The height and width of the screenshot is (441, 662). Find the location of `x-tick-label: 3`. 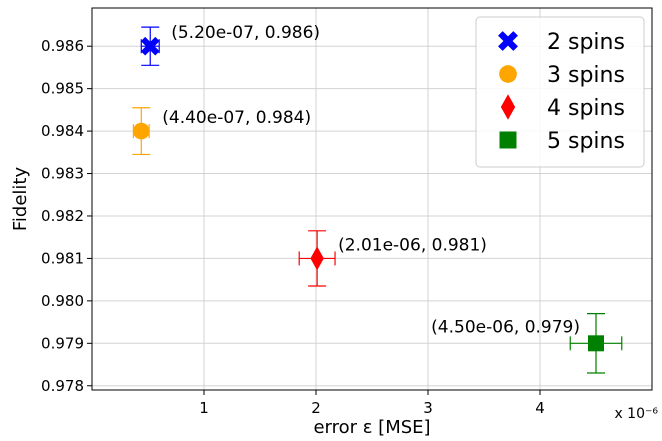

x-tick-label: 3 is located at coordinates (428, 408).